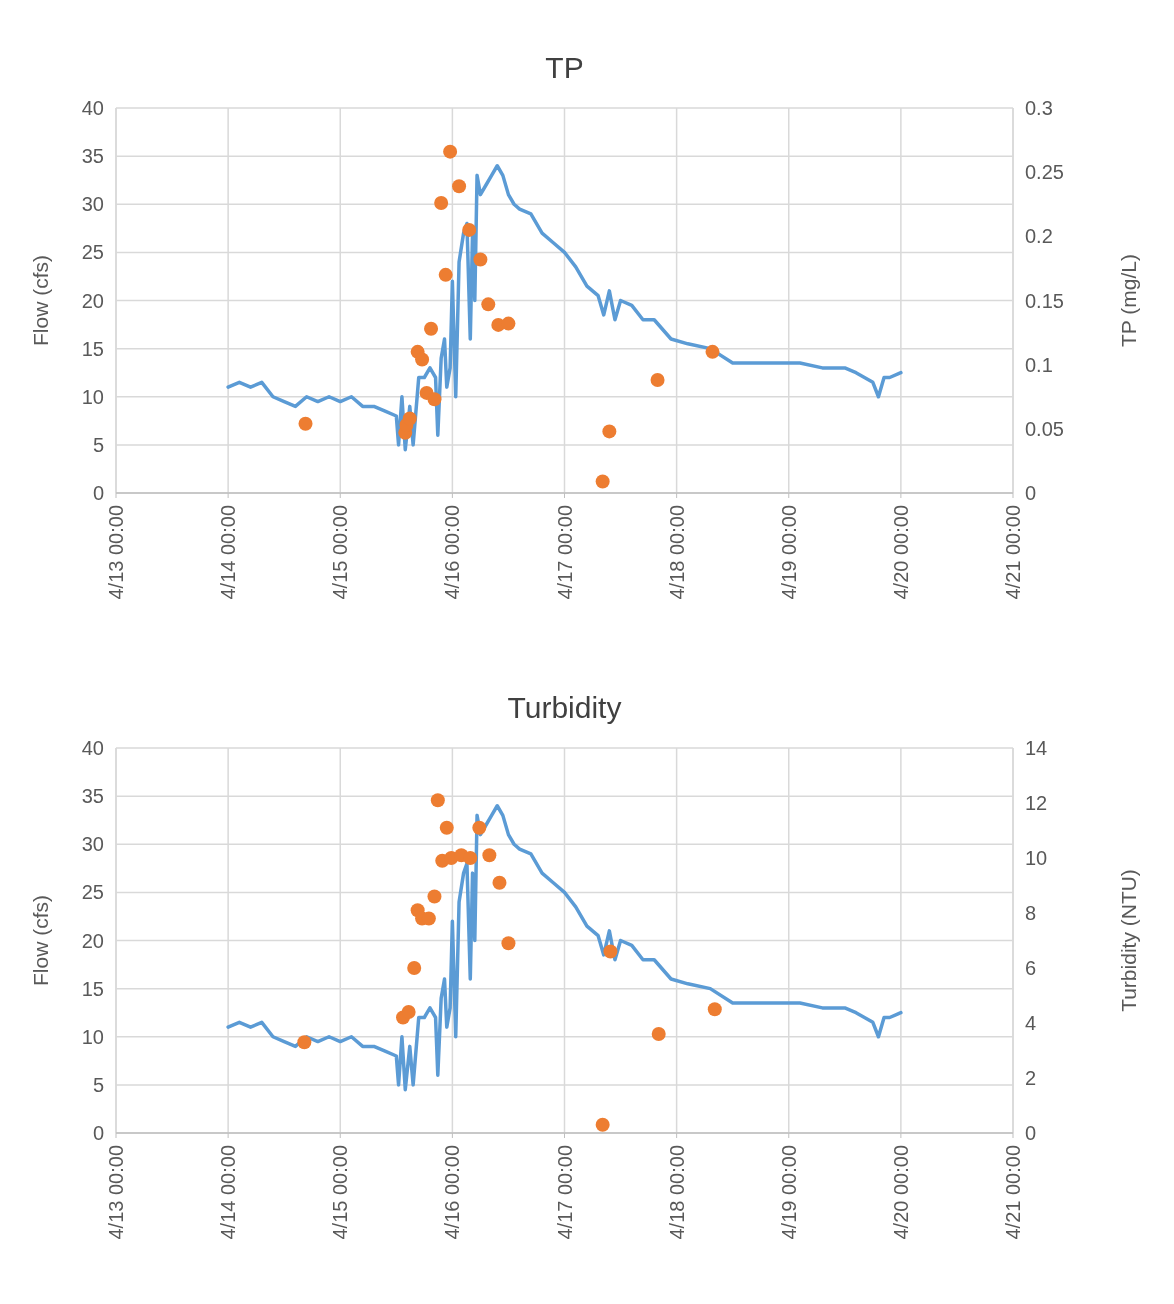 The width and height of the screenshot is (1174, 1304). What do you see at coordinates (1044, 428) in the screenshot?
I see `y2-tick-label: 0.05` at bounding box center [1044, 428].